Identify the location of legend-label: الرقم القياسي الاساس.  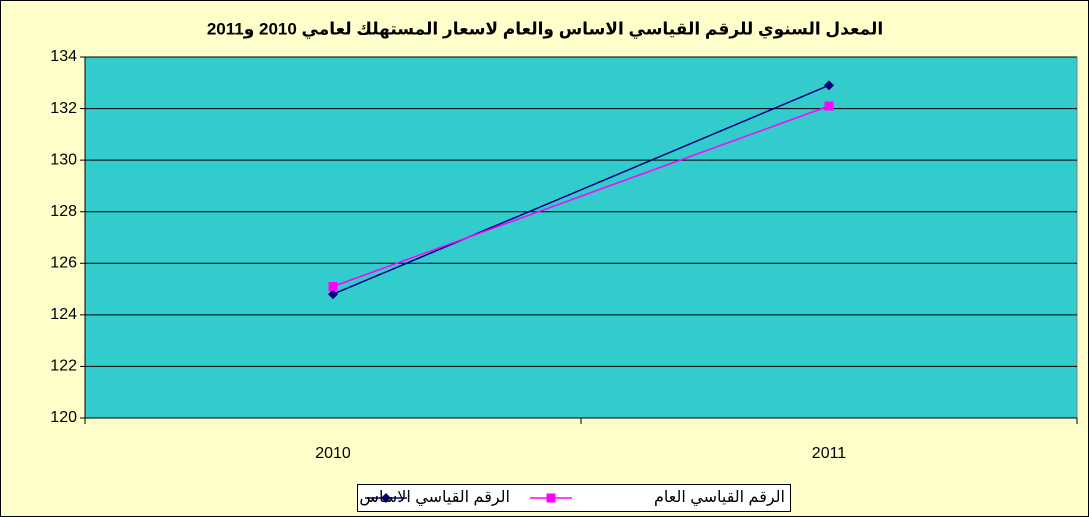
(434, 498).